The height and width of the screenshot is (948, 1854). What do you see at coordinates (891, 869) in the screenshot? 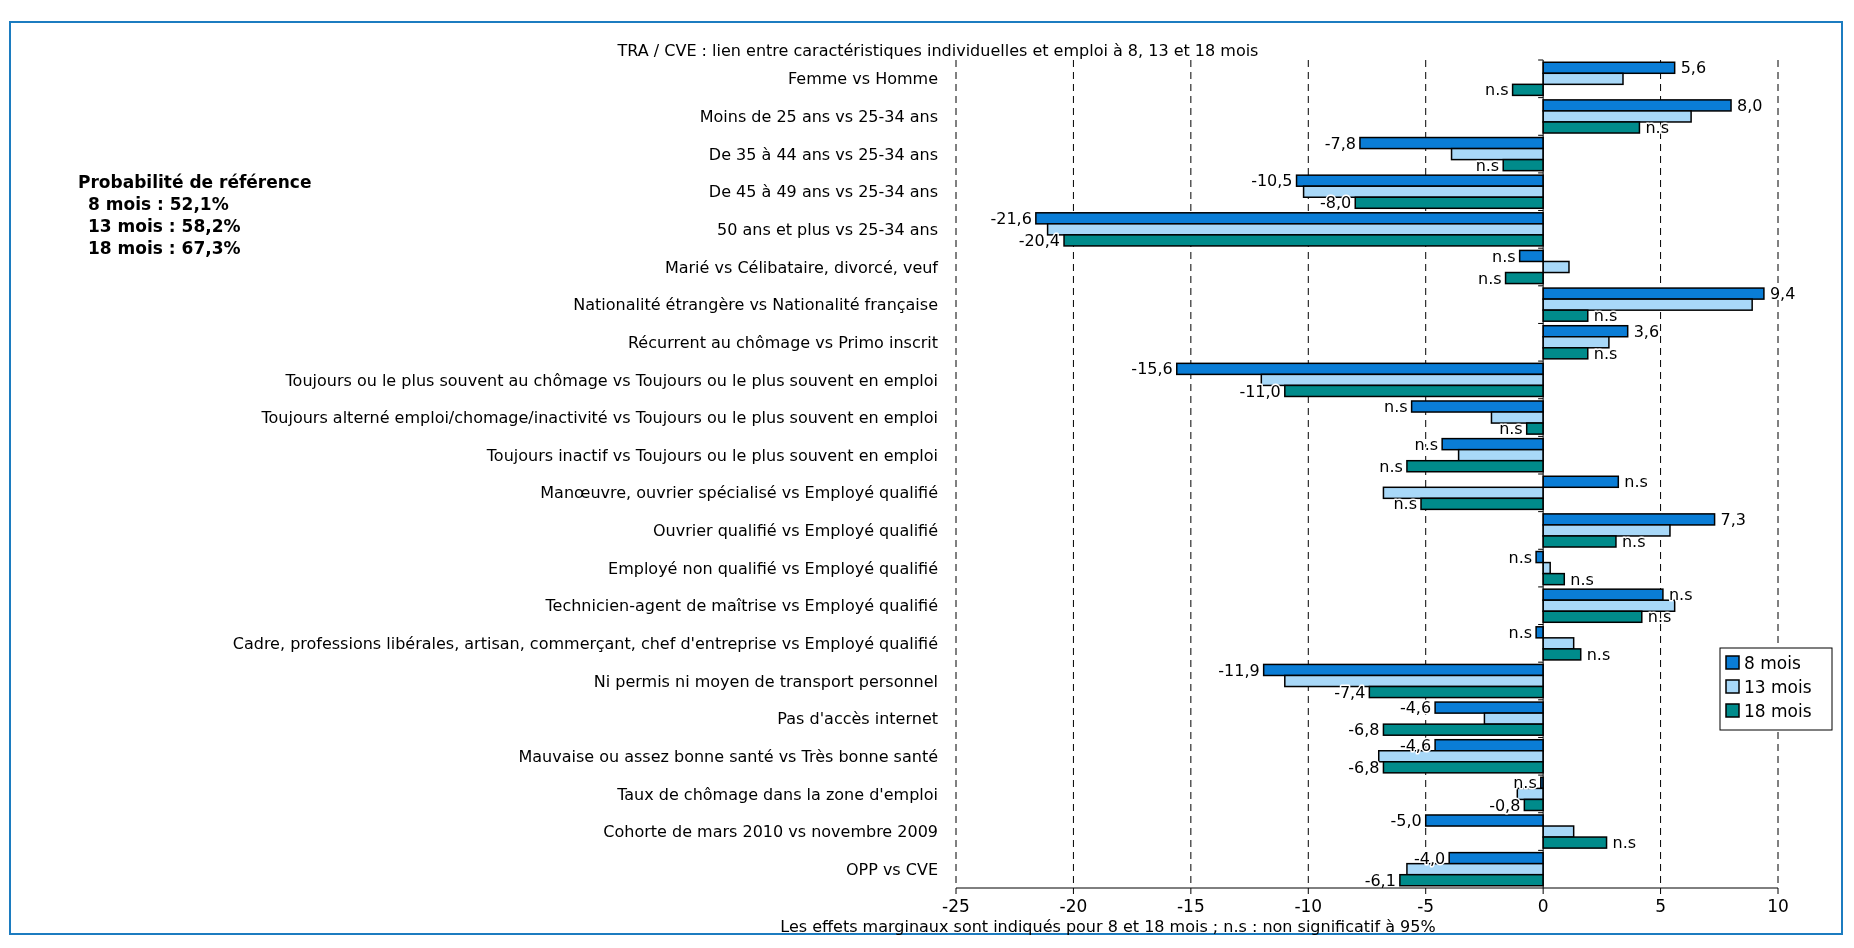
I see `y-tick-label: OPP vs CVE` at bounding box center [891, 869].